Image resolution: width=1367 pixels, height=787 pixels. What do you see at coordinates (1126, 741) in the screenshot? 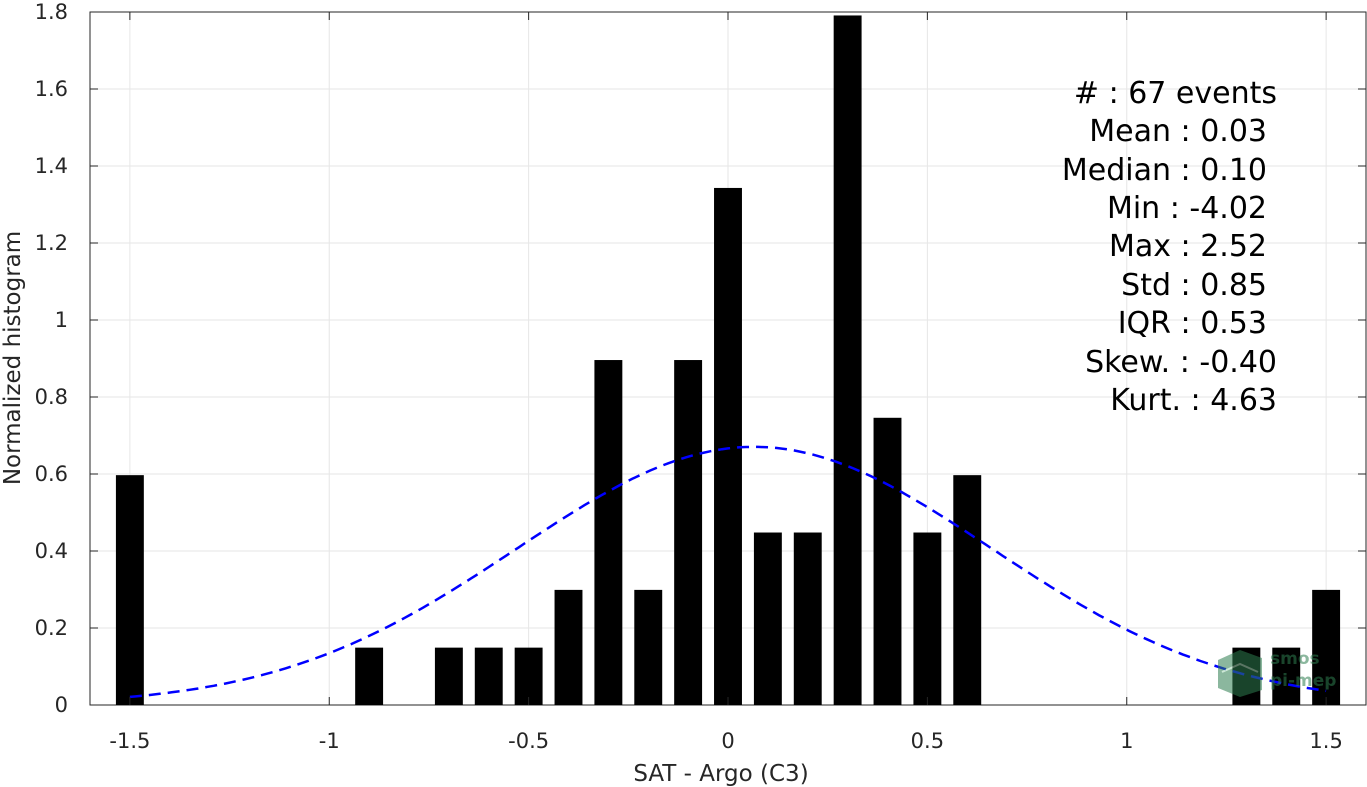
I see `x-tick-label: 1` at bounding box center [1126, 741].